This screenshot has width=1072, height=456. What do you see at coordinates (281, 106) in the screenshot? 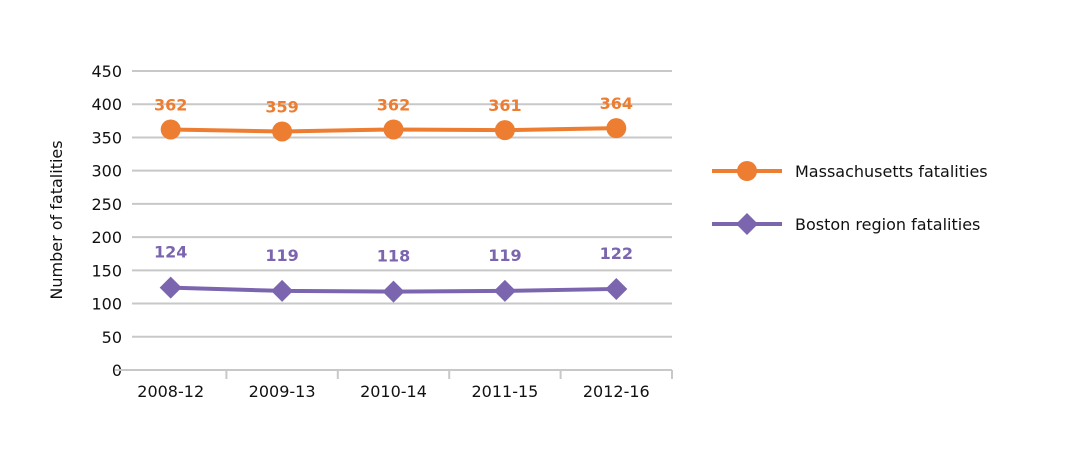
I see `data-label: 359` at bounding box center [281, 106].